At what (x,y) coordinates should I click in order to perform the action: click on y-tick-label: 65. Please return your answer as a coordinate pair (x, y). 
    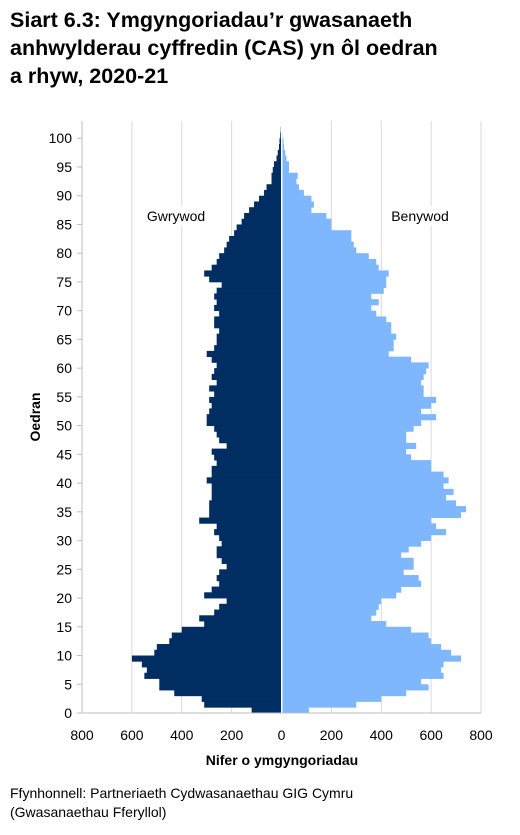
    Looking at the image, I should click on (64, 339).